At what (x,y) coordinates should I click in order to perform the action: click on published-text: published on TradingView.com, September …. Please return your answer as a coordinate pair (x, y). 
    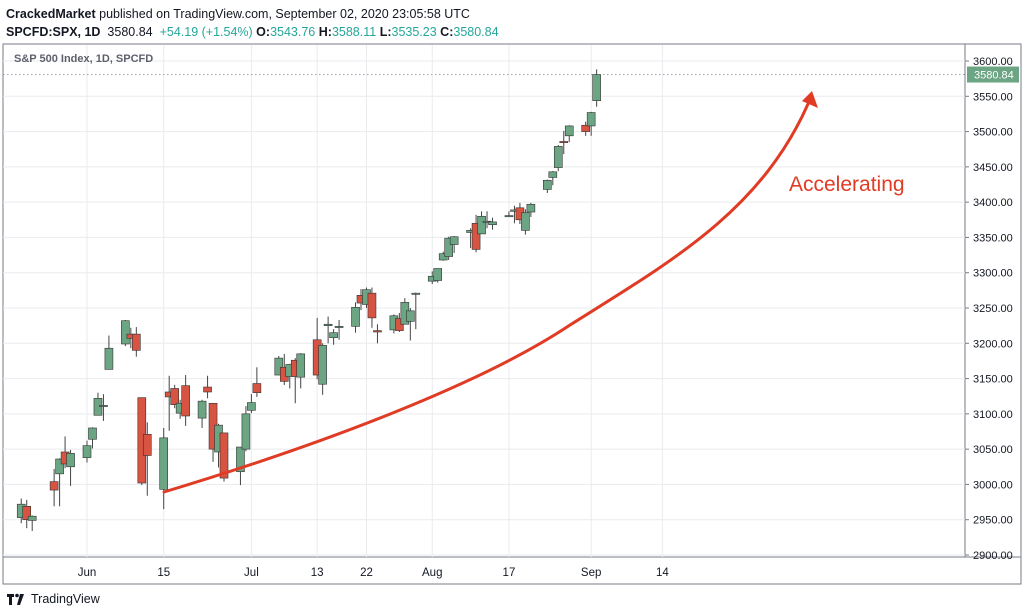
    Looking at the image, I should click on (284, 14).